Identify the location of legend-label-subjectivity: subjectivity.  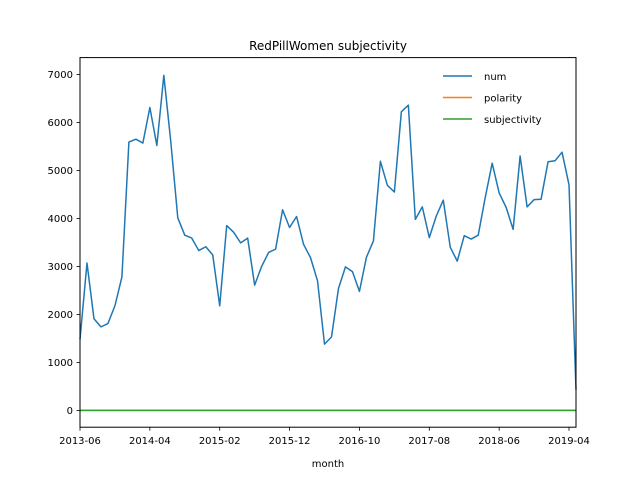
(513, 120).